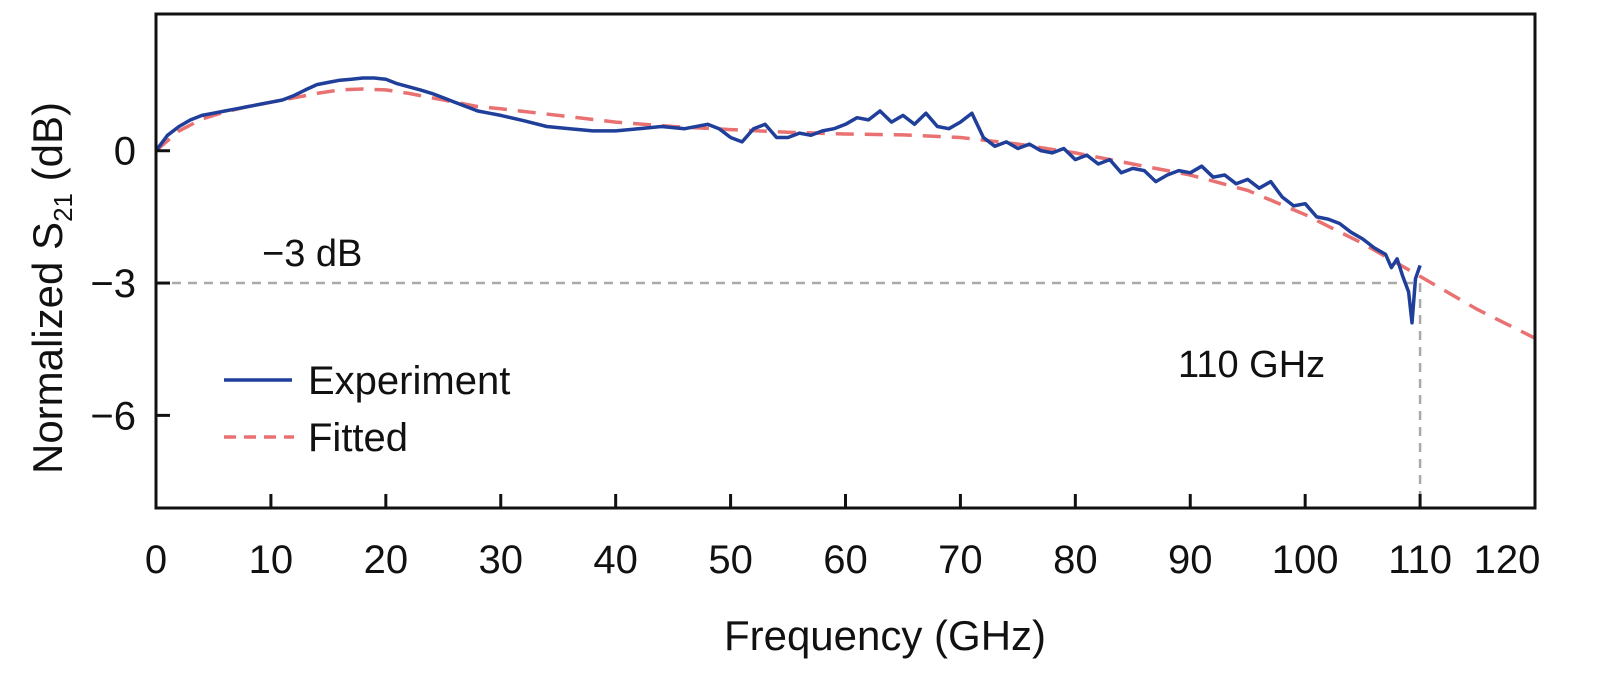 The height and width of the screenshot is (675, 1600). Describe the element at coordinates (63, 207) in the screenshot. I see `y-axis-label-subscript: 21` at that location.